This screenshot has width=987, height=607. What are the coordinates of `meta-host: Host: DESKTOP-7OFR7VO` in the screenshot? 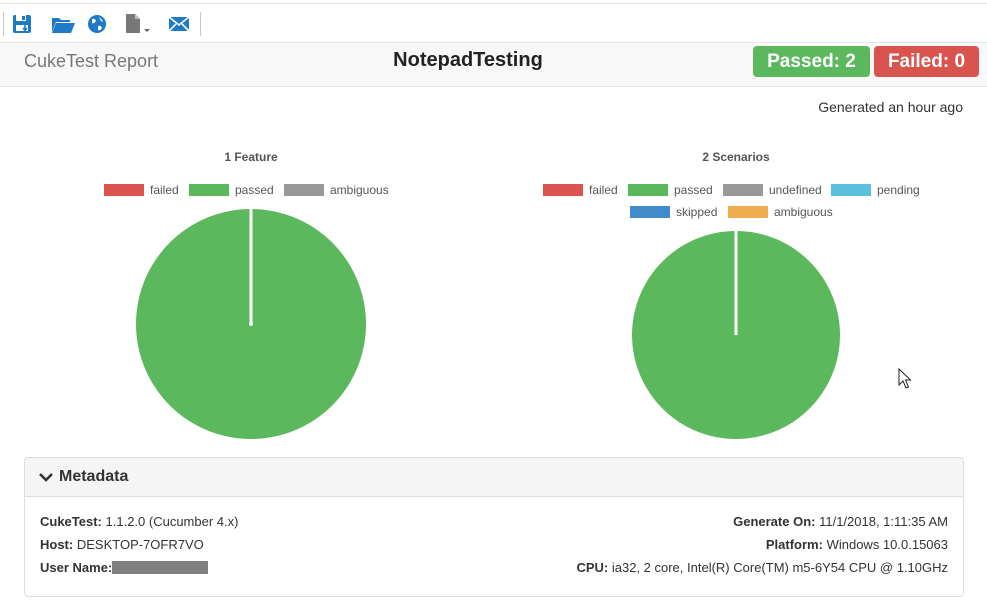 It's located at (122, 544).